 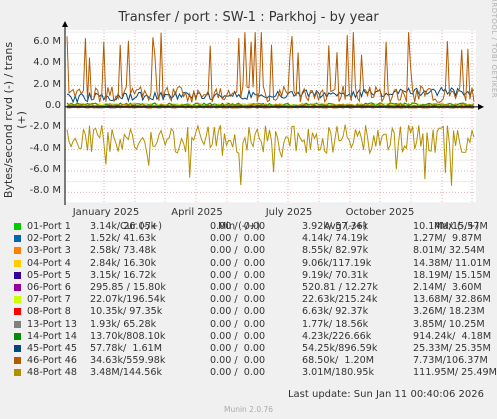 What do you see at coordinates (49, 300) in the screenshot?
I see `legend-name: 07-Port 7` at bounding box center [49, 300].